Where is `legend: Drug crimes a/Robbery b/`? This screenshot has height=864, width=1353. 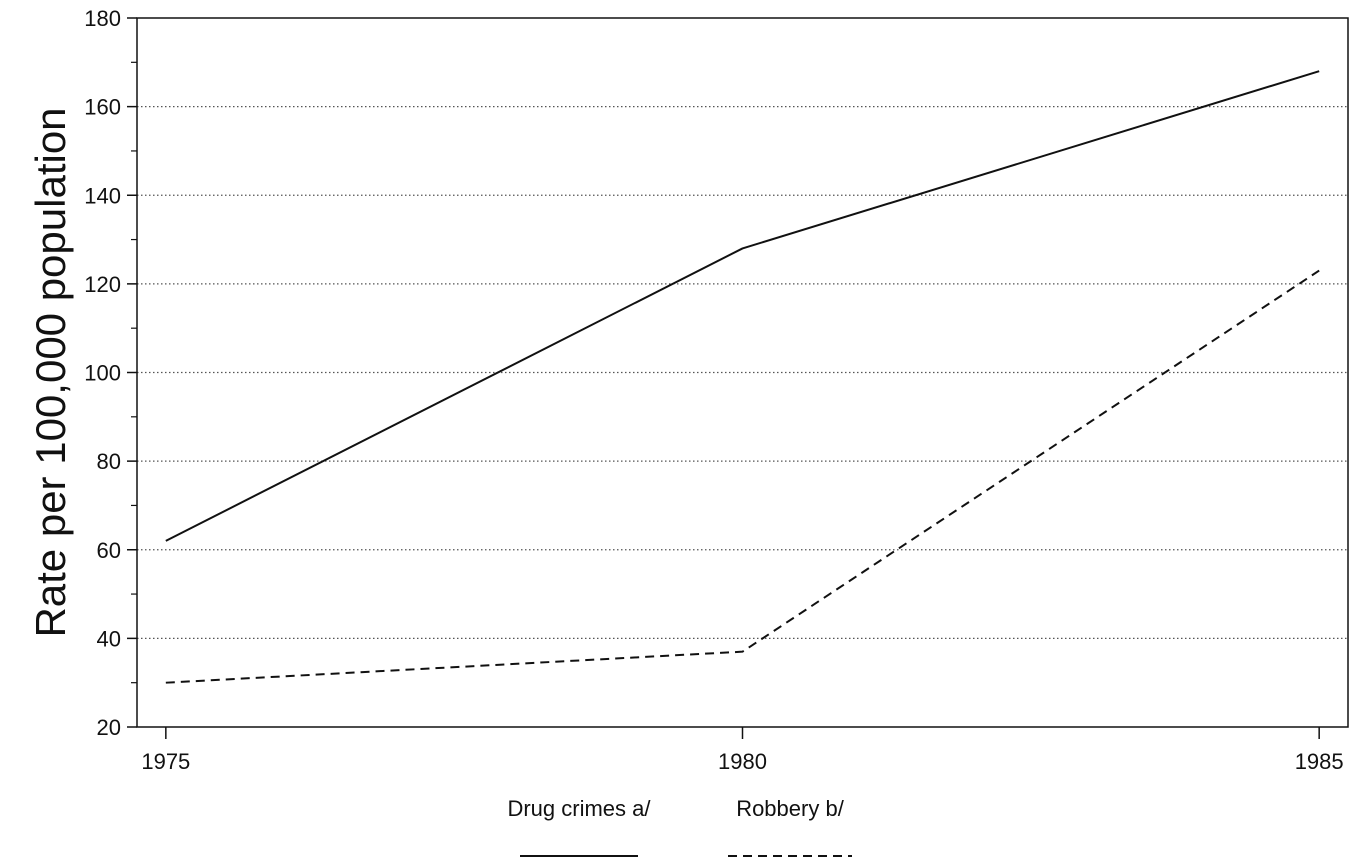
legend: Drug crimes a/Robbery b/ is located at coordinates (679, 826).